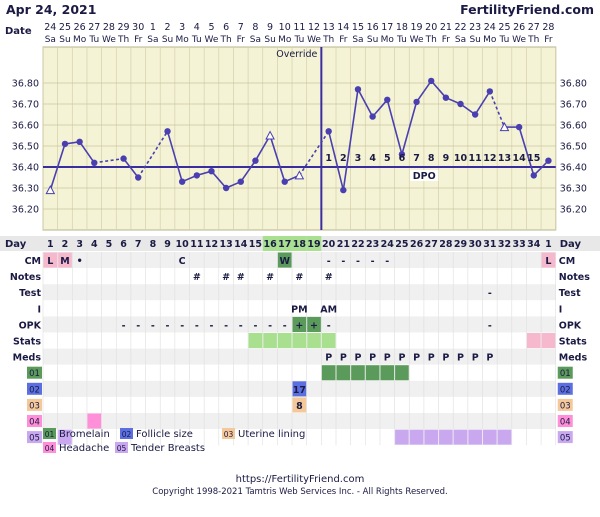 The height and width of the screenshot is (517, 600). Describe the element at coordinates (50, 448) in the screenshot. I see `legend-code: 04` at that location.